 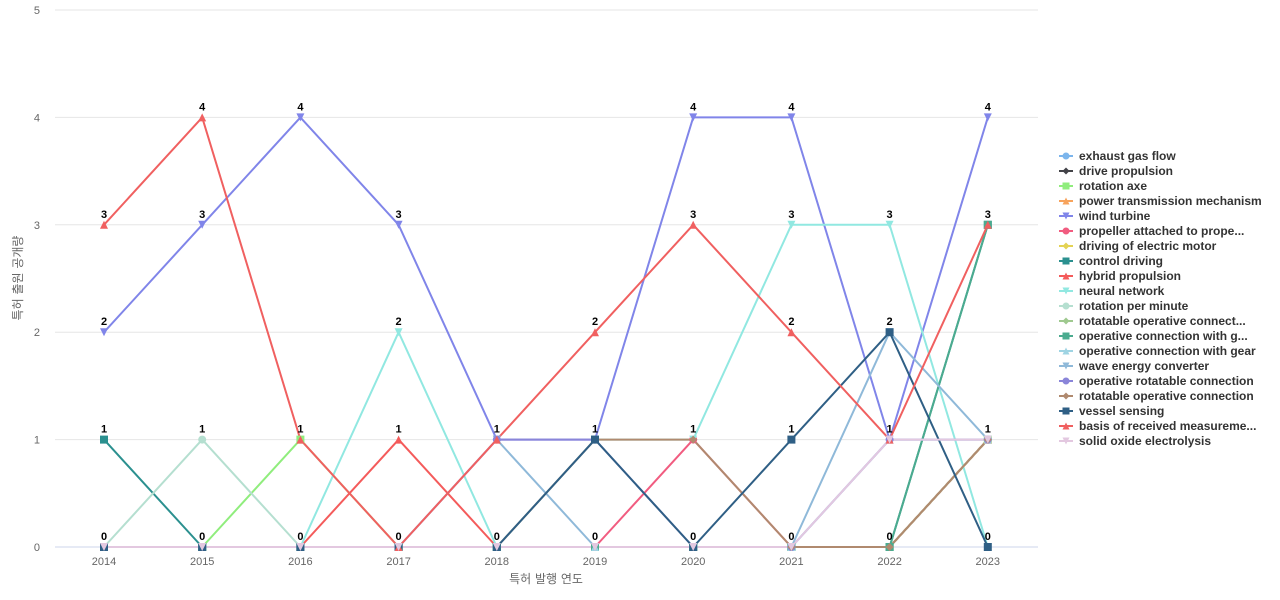 What do you see at coordinates (300, 562) in the screenshot?
I see `x-tick-label: 2016` at bounding box center [300, 562].